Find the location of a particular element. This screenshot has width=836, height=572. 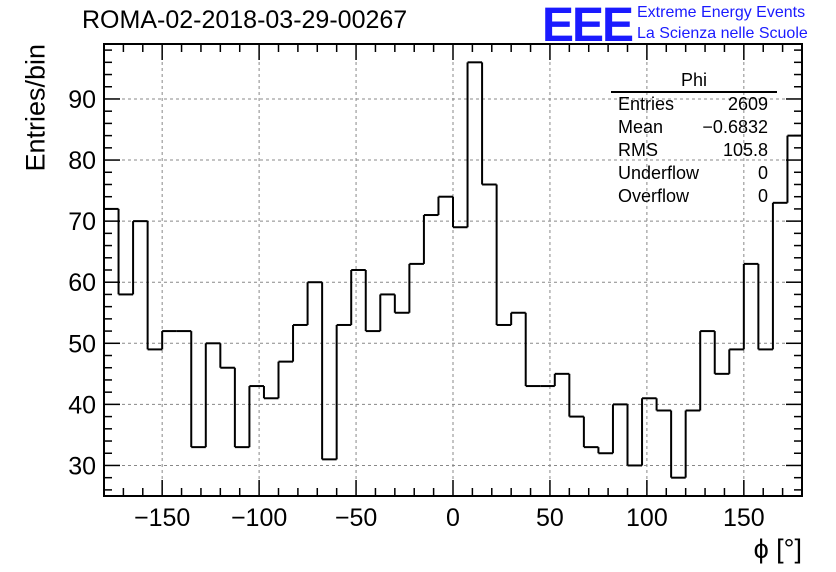

x-tick-label: −150 is located at coordinates (162, 518).